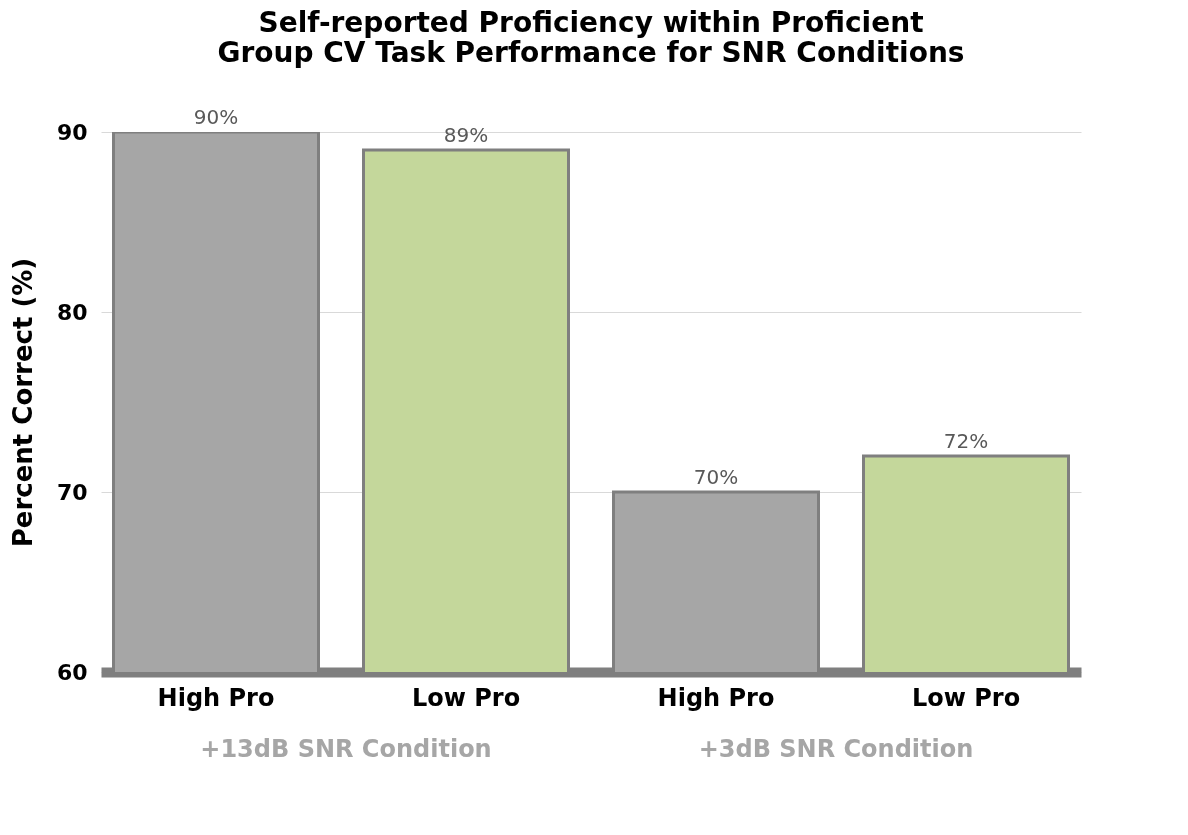 The height and width of the screenshot is (835, 1188). Describe the element at coordinates (346, 749) in the screenshot. I see `text: +13dB SNR Condition` at that location.